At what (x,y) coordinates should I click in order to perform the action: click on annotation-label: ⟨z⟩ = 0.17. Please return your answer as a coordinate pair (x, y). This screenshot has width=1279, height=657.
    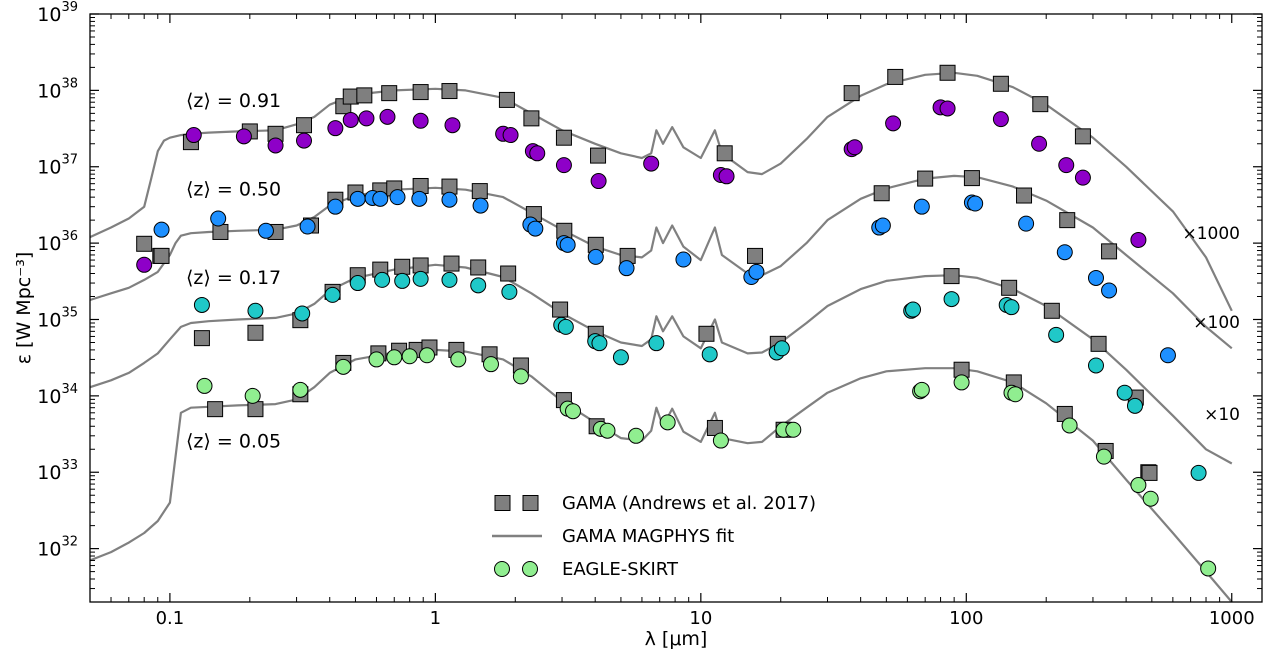
    Looking at the image, I should click on (233, 278).